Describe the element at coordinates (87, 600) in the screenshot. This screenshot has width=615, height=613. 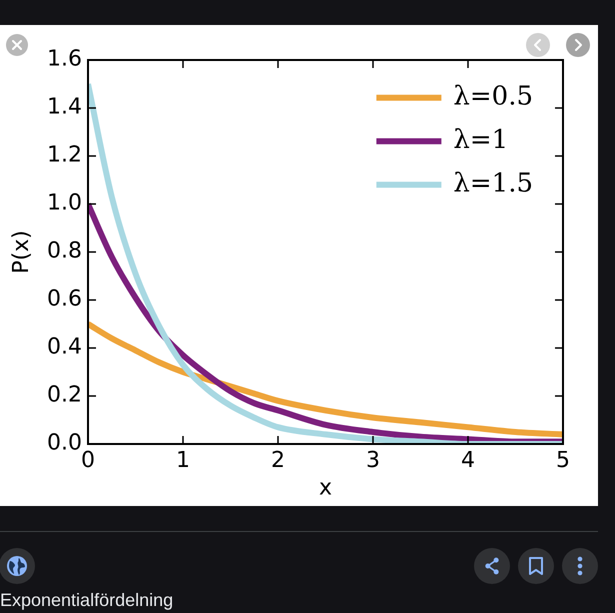
I see `text: Exponentialfördelning` at that location.